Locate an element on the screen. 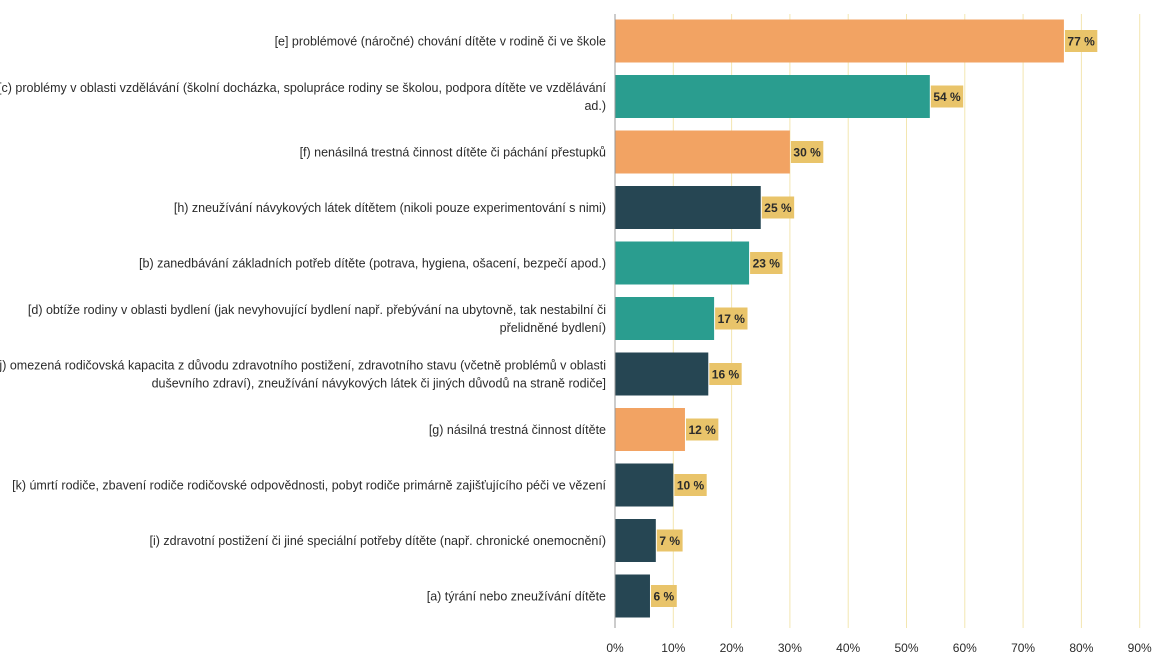  value-label: 17 % is located at coordinates (732, 319).